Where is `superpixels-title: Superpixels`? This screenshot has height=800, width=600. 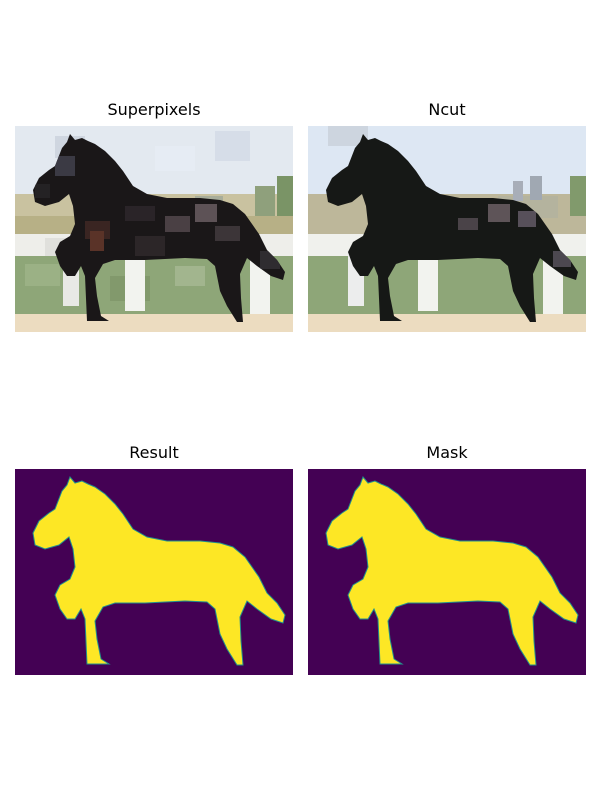
superpixels-title: Superpixels is located at coordinates (154, 109).